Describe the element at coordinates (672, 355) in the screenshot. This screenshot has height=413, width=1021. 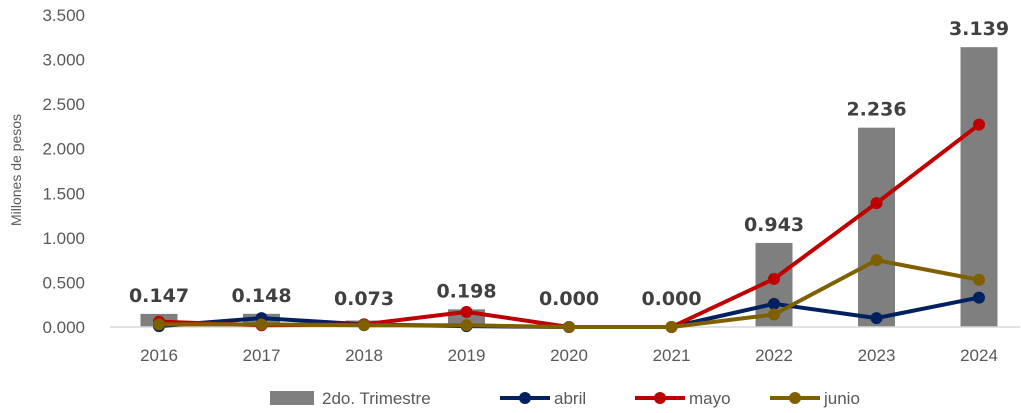
I see `x-tick-label: 2021` at that location.